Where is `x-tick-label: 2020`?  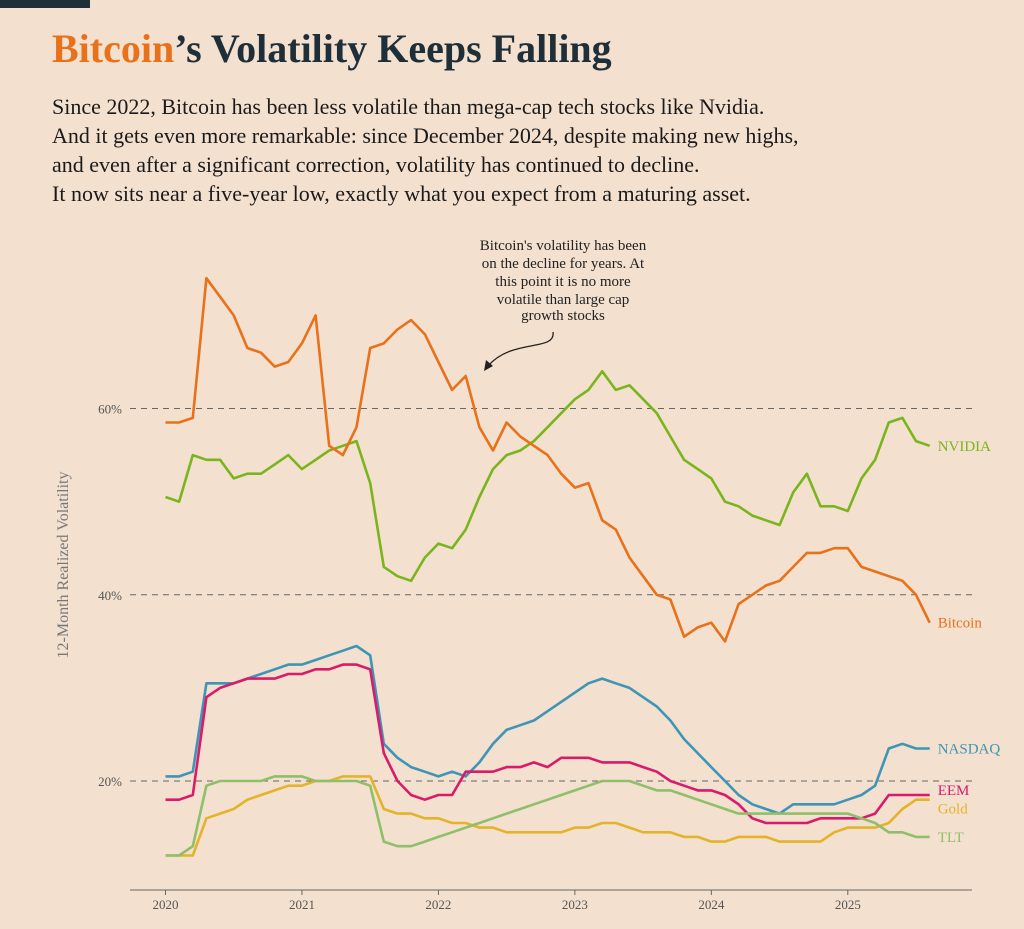
x-tick-label: 2020 is located at coordinates (165, 904).